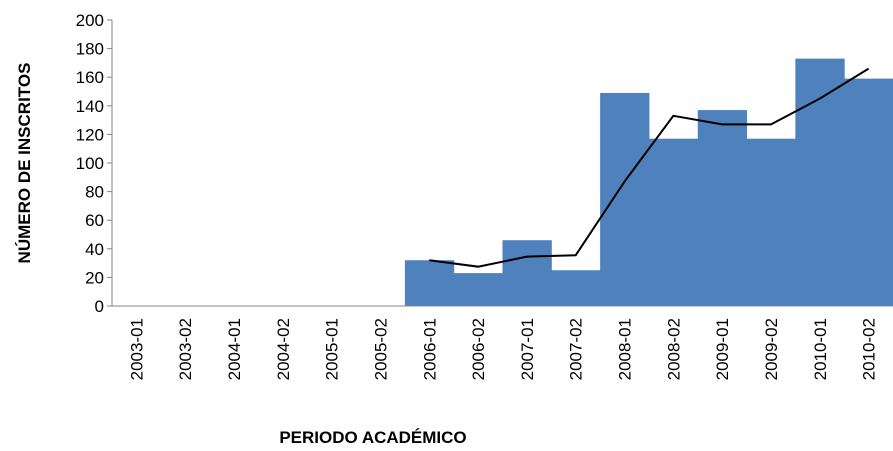 This screenshot has height=451, width=893. What do you see at coordinates (380, 349) in the screenshot?
I see `x-tick-label: 2005-02` at bounding box center [380, 349].